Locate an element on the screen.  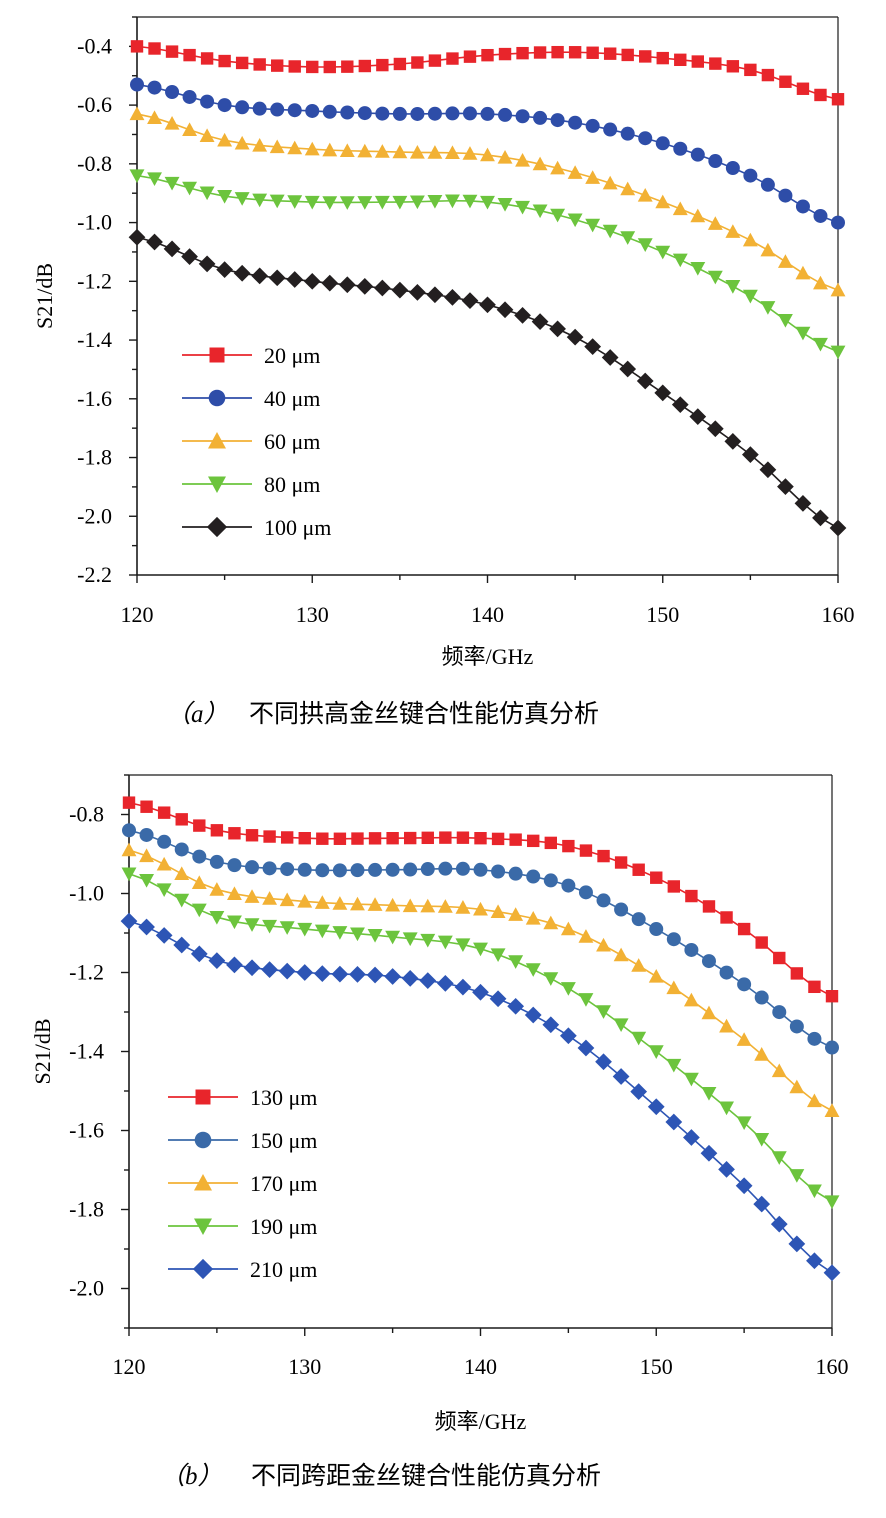
legend-entry: 20 μm is located at coordinates (251, 355).